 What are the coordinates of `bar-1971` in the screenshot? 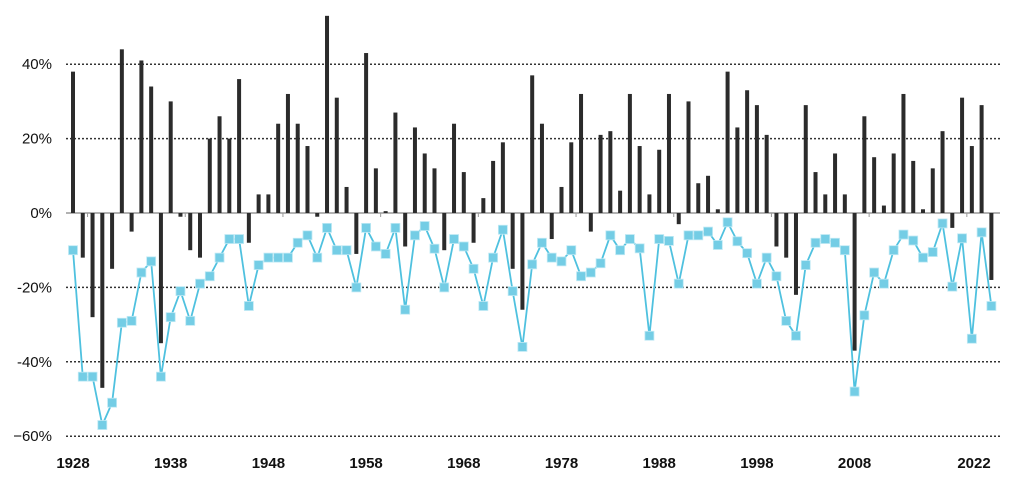 It's located at (493, 186).